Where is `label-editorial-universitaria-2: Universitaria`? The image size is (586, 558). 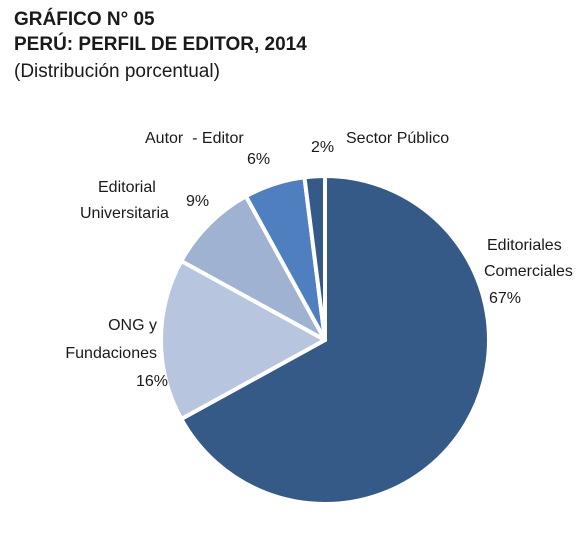
label-editorial-universitaria-2: Universitaria is located at coordinates (124, 213).